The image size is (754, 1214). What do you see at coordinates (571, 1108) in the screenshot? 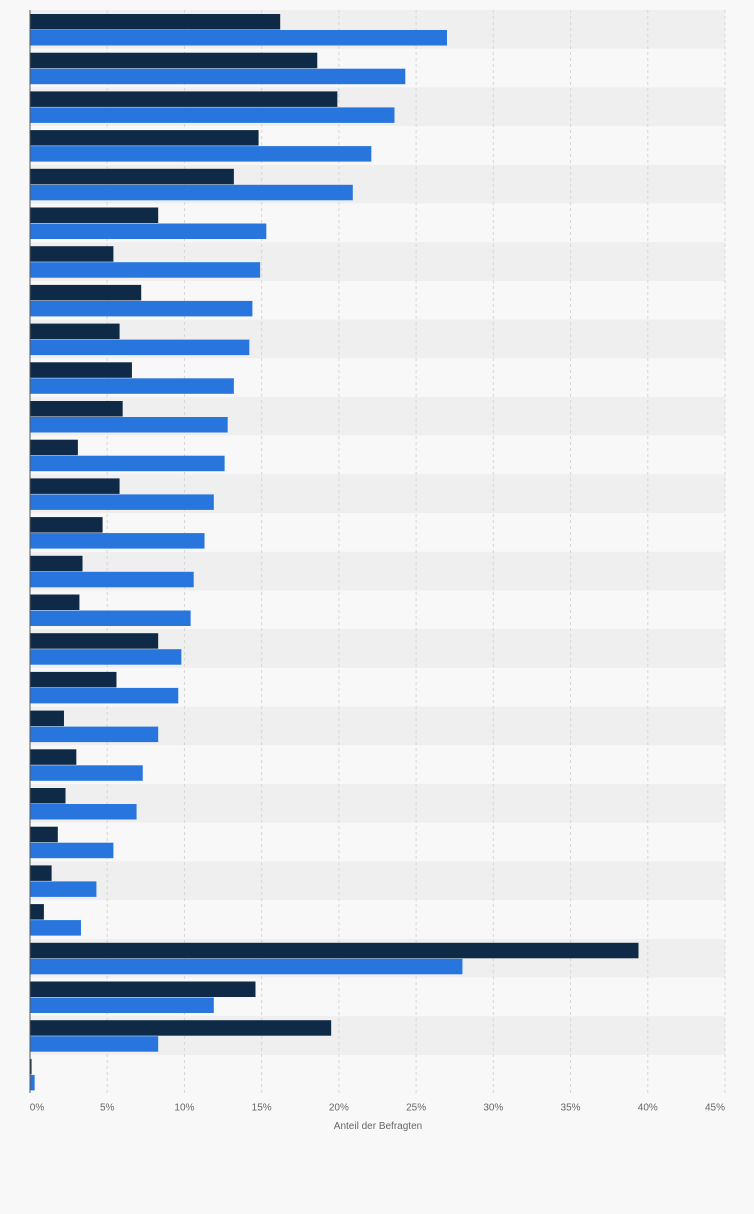
I see `x-tick-label: 35%` at bounding box center [571, 1108].